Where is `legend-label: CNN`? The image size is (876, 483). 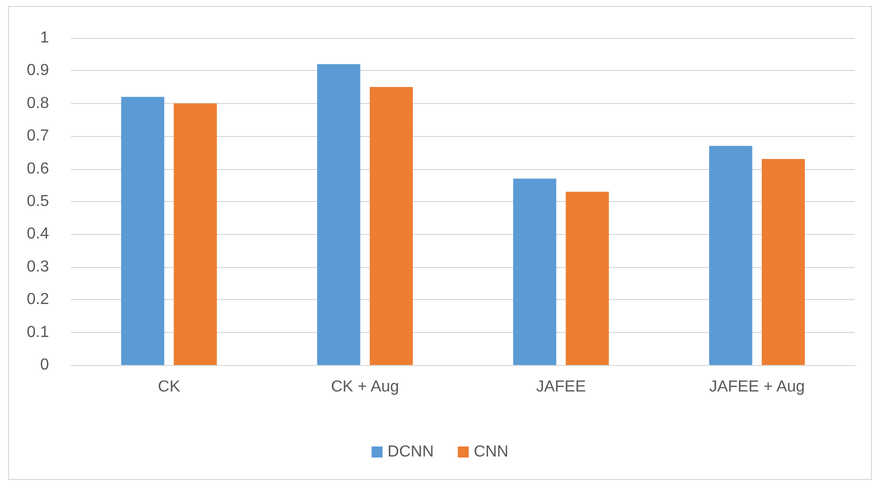
legend-label: CNN is located at coordinates (491, 452).